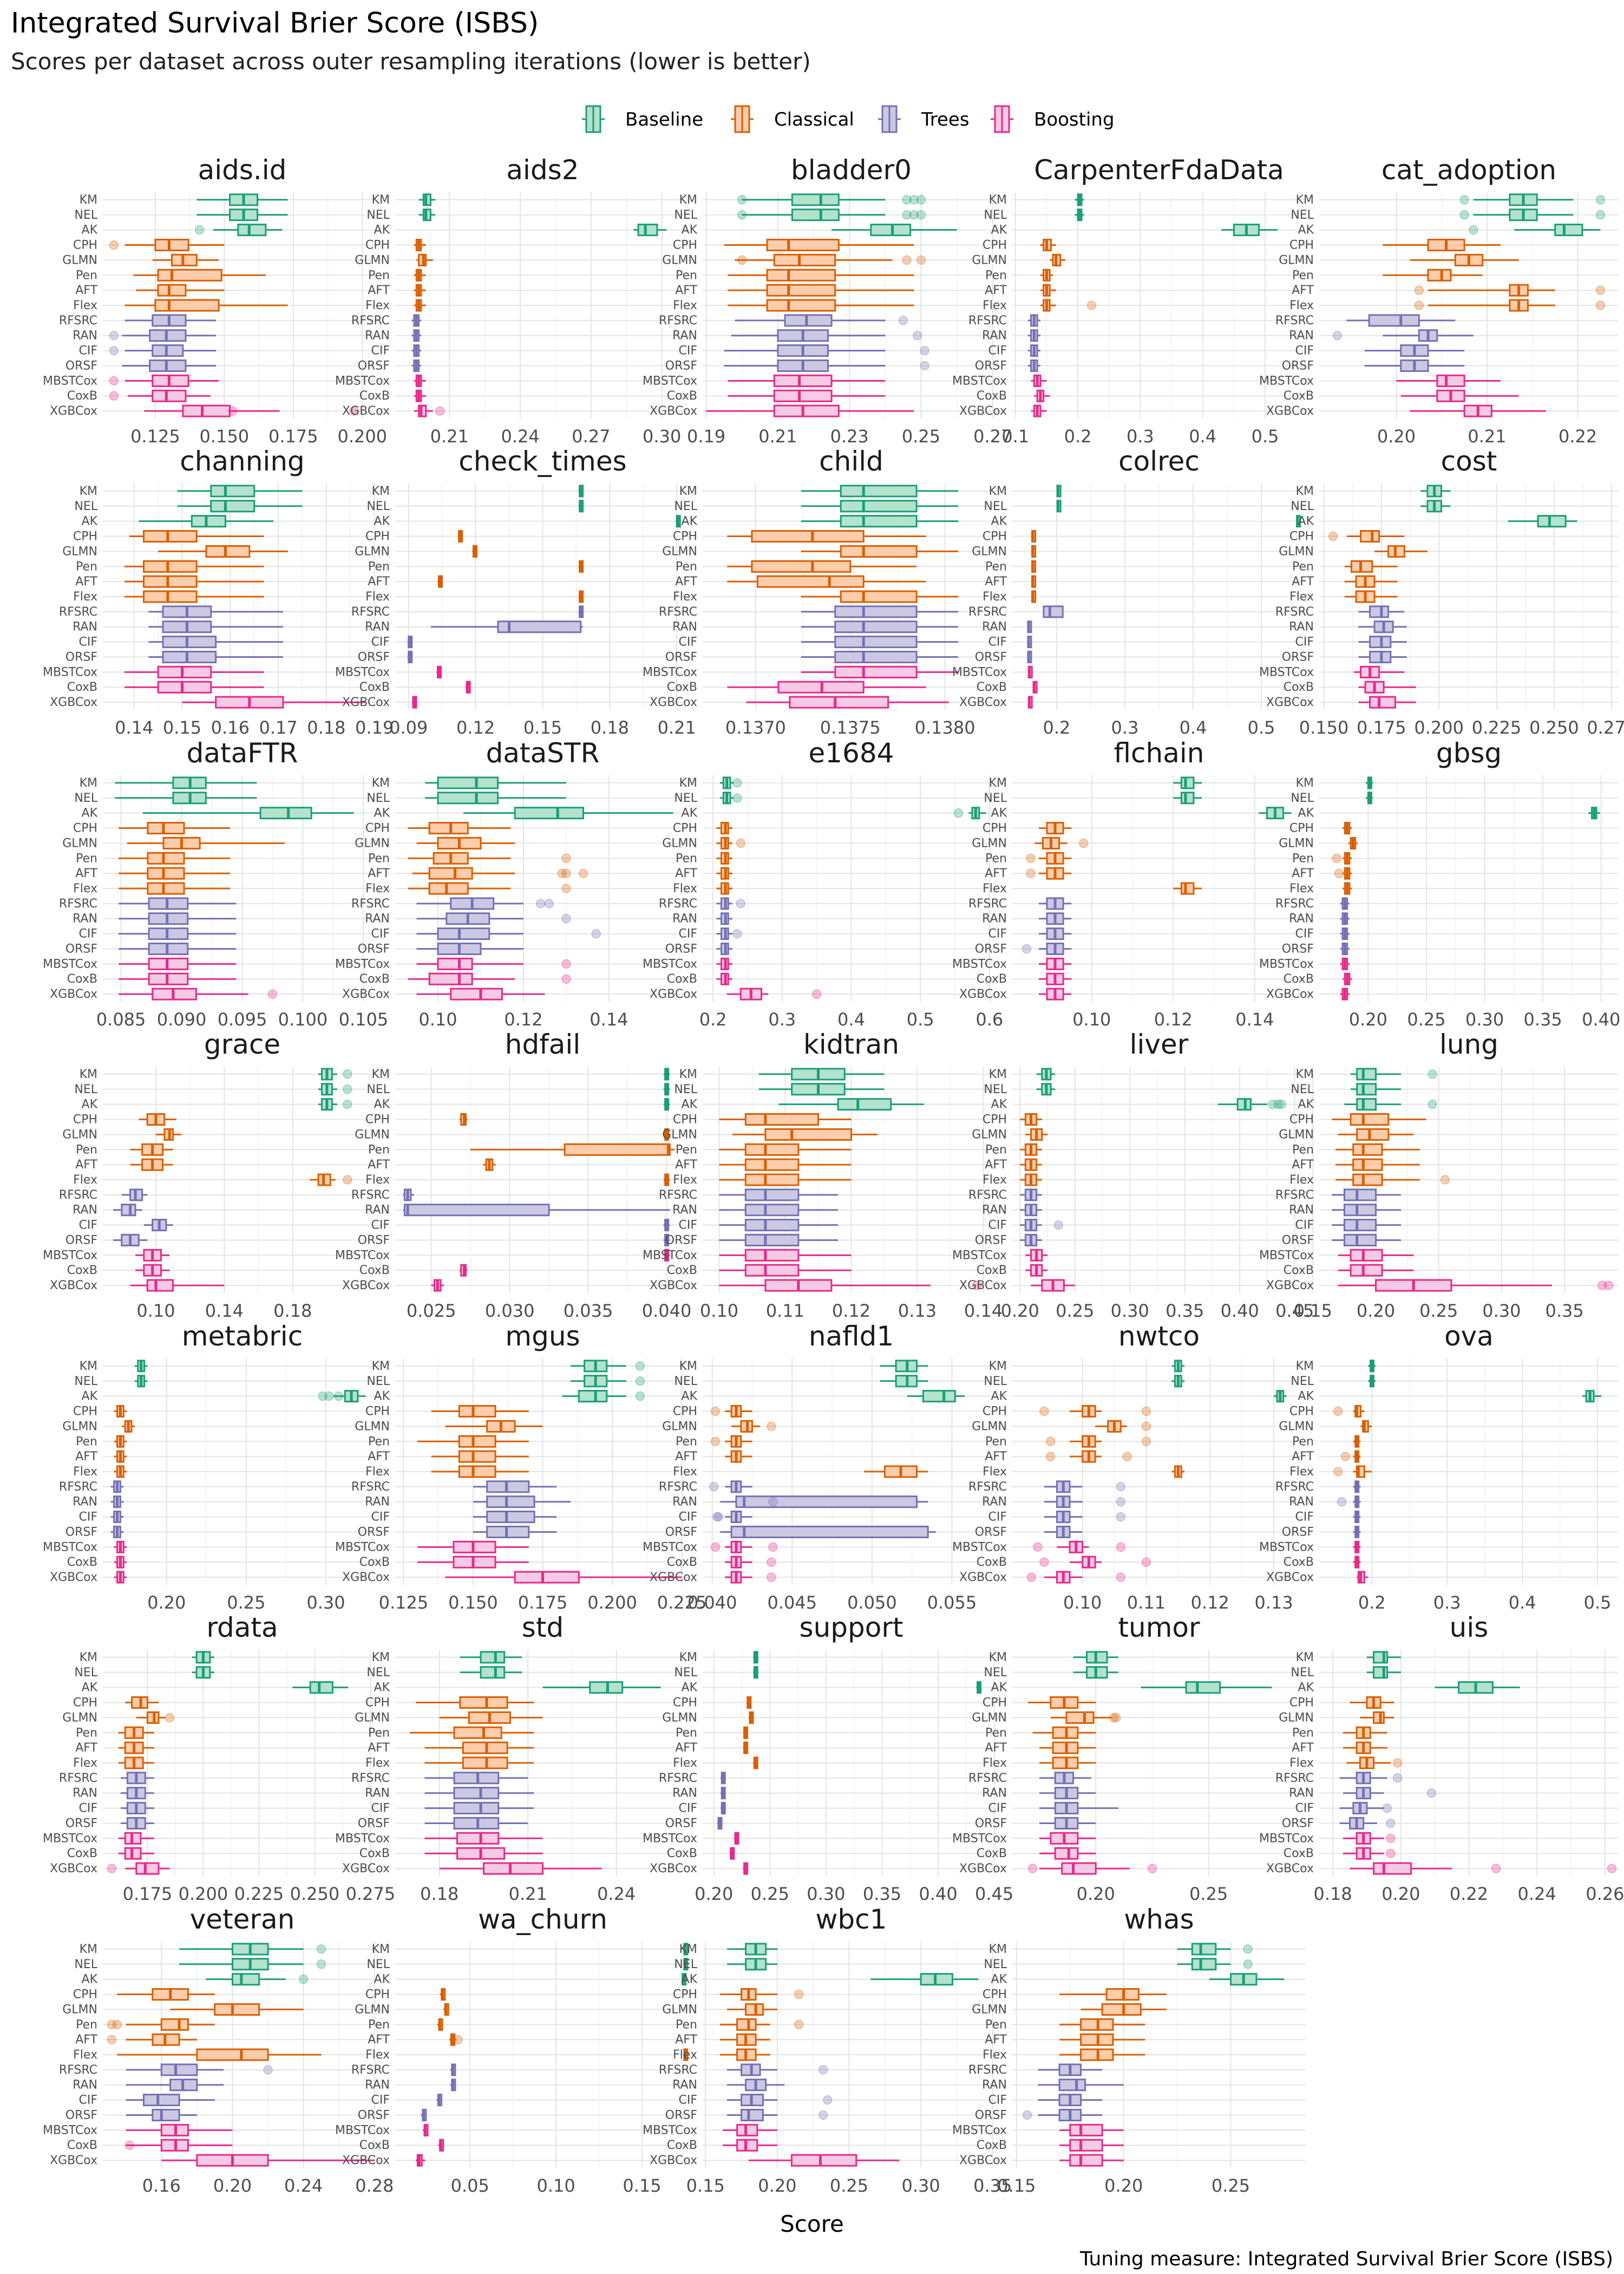 The height and width of the screenshot is (2274, 1624). Describe the element at coordinates (1017, 2186) in the screenshot. I see `x-tick-label: 0.15` at that location.